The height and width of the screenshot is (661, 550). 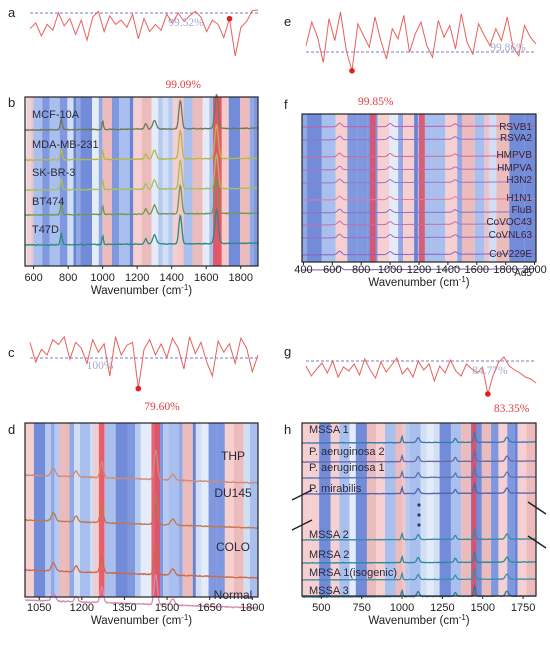 I want to click on accuracy-line-c, so click(x=144, y=362).